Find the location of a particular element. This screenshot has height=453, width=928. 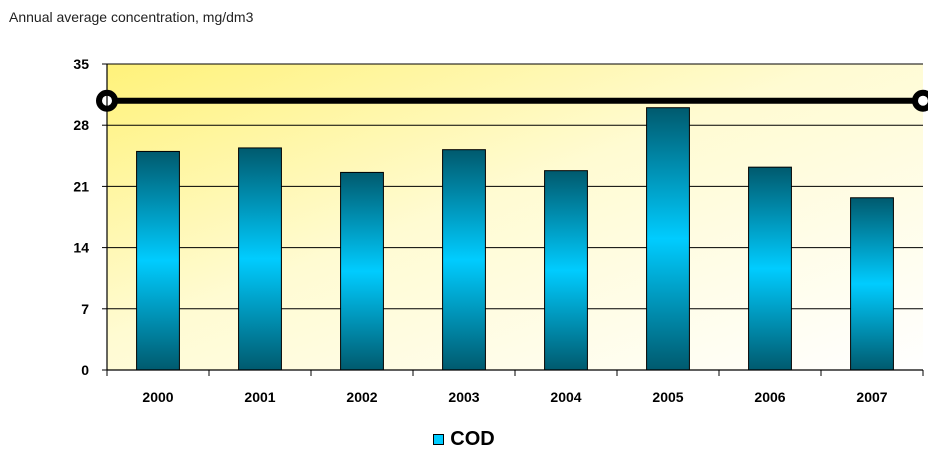

bar-2007 is located at coordinates (872, 284).